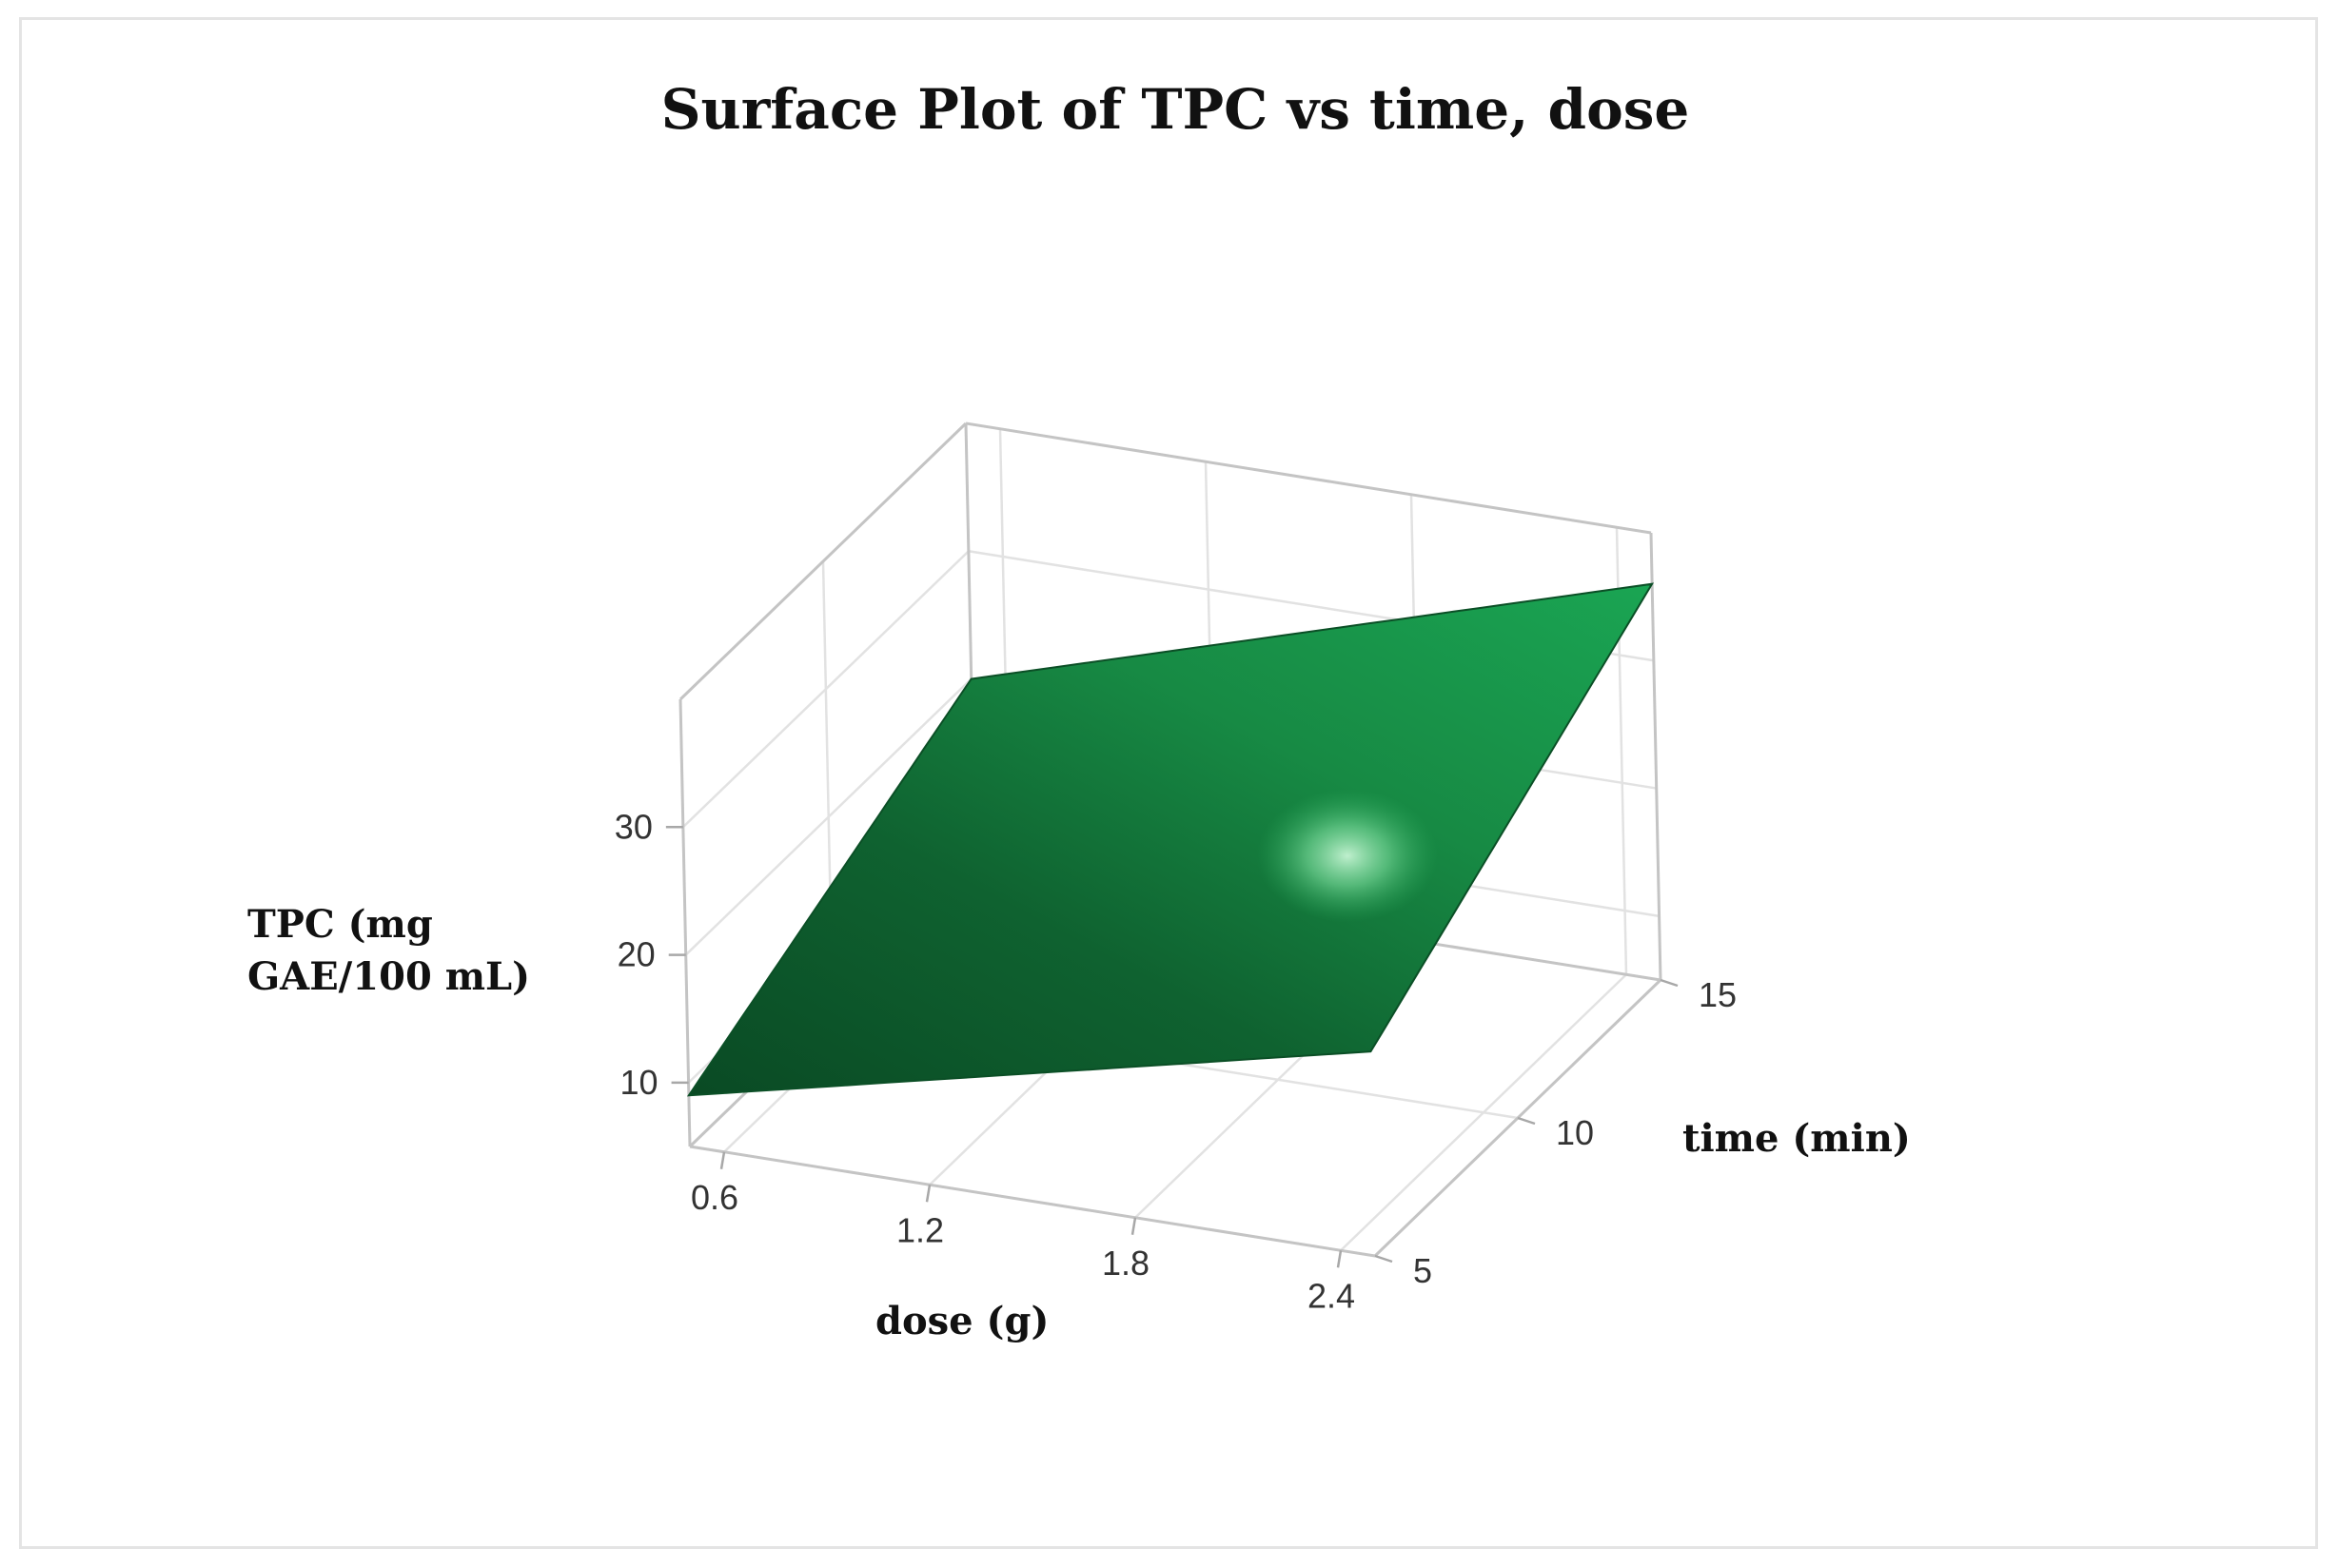  I want to click on x-tick-label: 1.2, so click(920, 1229).